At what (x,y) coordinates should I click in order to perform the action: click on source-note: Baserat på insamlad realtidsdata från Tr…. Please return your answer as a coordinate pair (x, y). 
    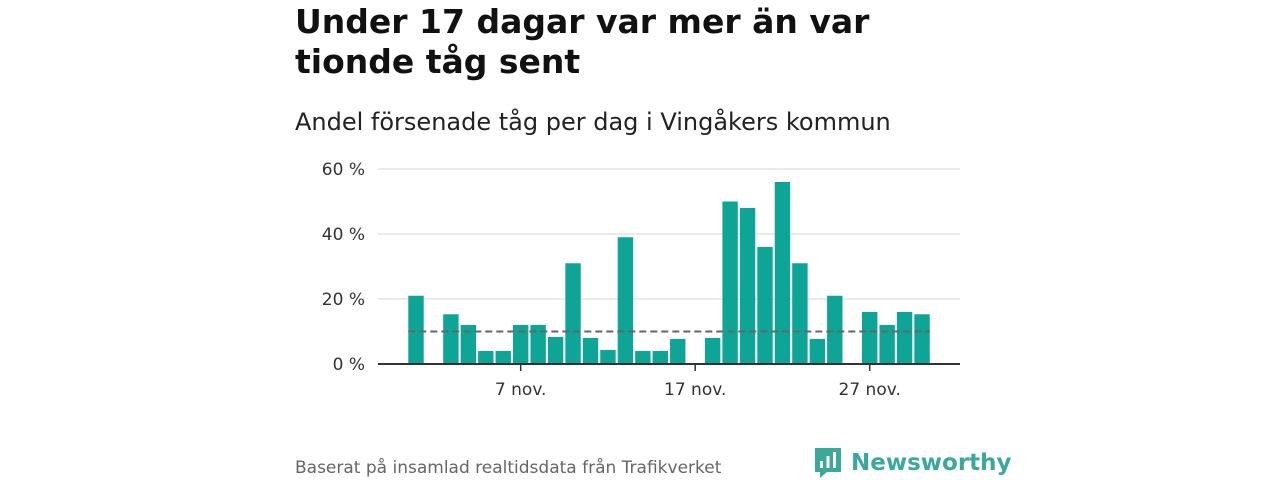
    Looking at the image, I should click on (508, 468).